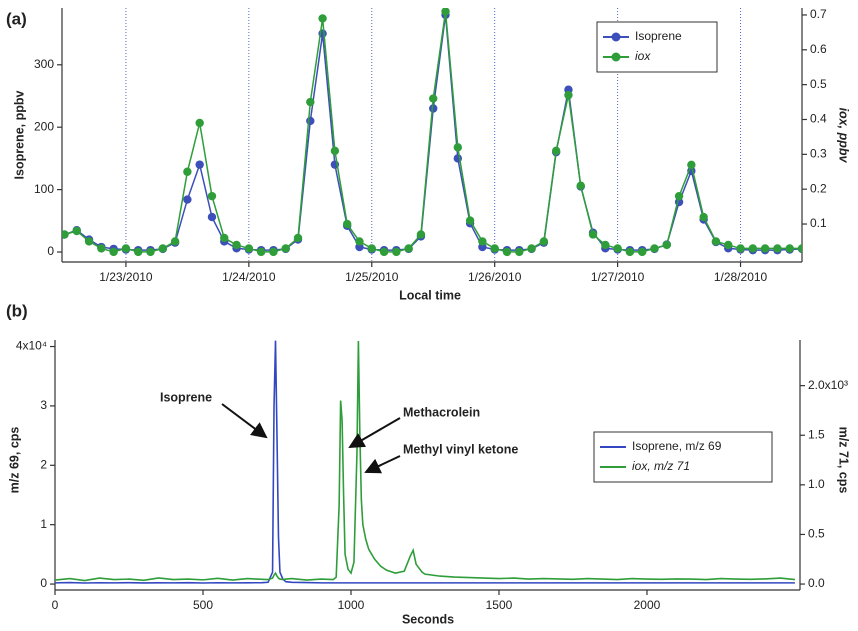  I want to click on legend-label: iox, m/z 71, so click(661, 466).